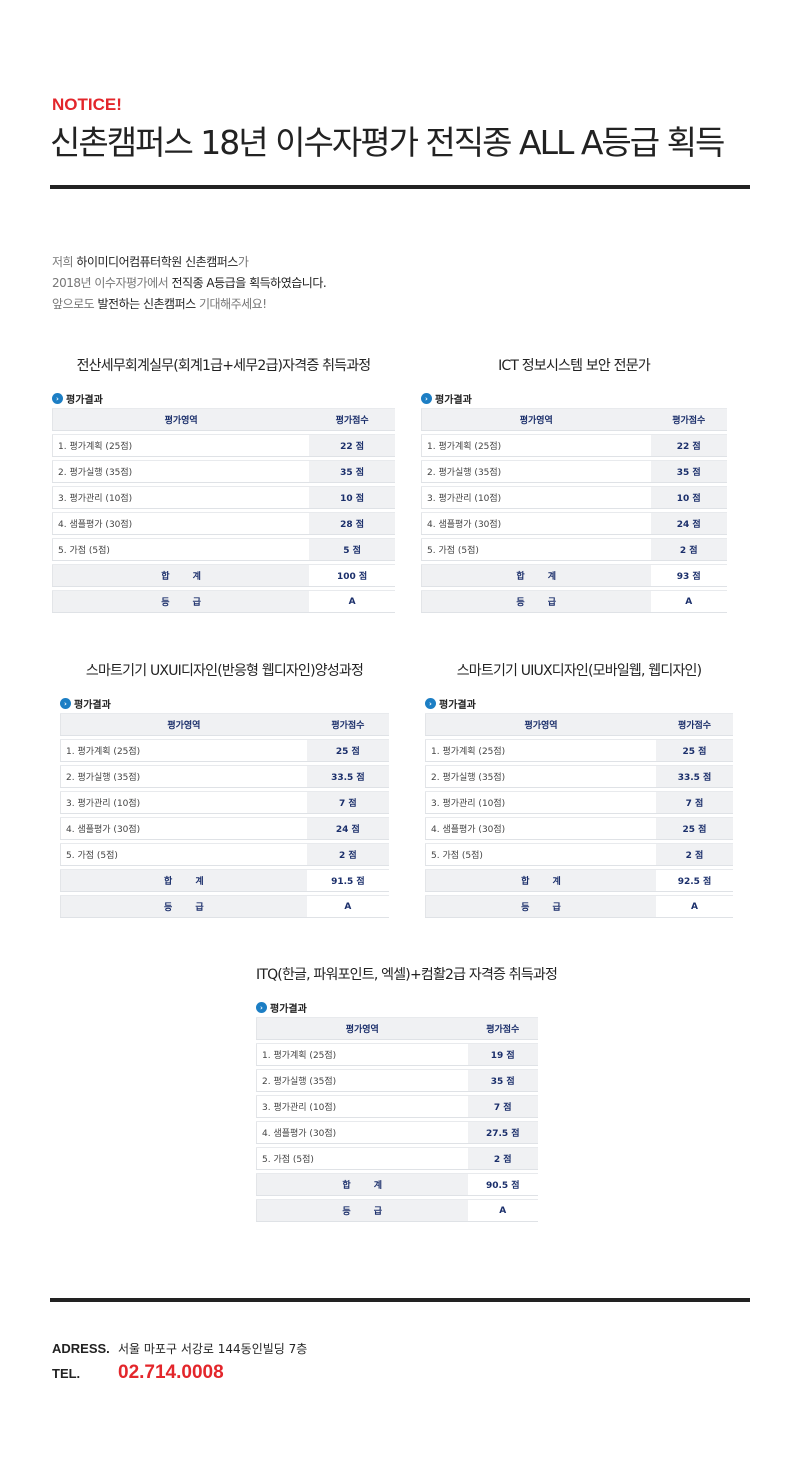 The height and width of the screenshot is (1473, 800). What do you see at coordinates (579, 828) in the screenshot?
I see `table-row: 4. 샘플평가 (30점) 25 점` at bounding box center [579, 828].